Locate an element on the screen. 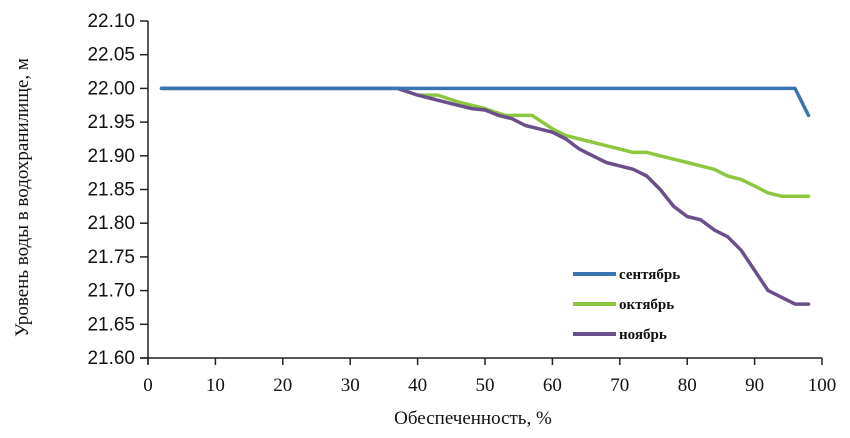 Image resolution: width=850 pixels, height=438 pixels. y-tick-label: 22.00 is located at coordinates (111, 88).